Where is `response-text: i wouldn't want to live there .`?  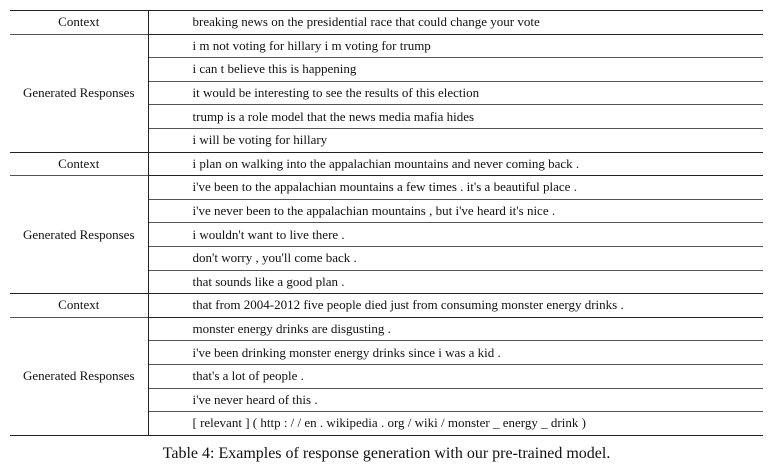
response-text: i wouldn't want to live there . is located at coordinates (455, 234).